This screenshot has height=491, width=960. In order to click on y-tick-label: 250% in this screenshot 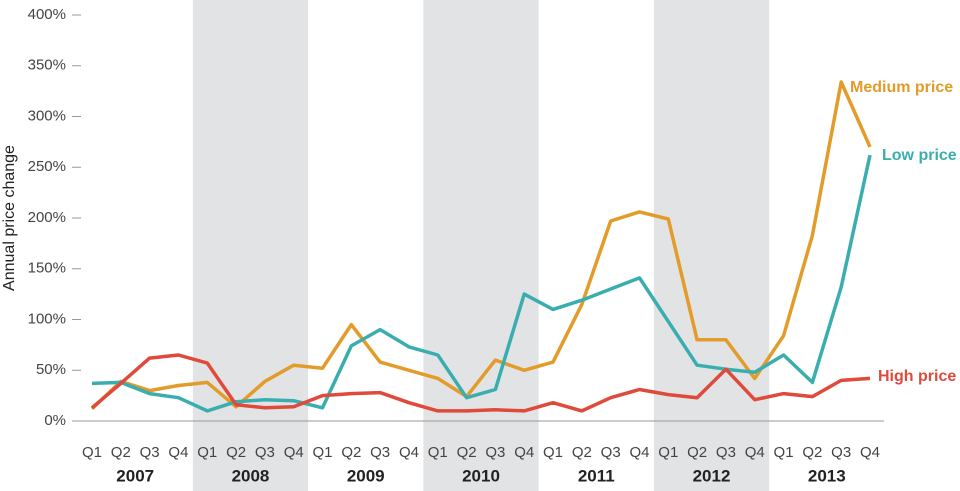, I will do `click(47, 166)`.